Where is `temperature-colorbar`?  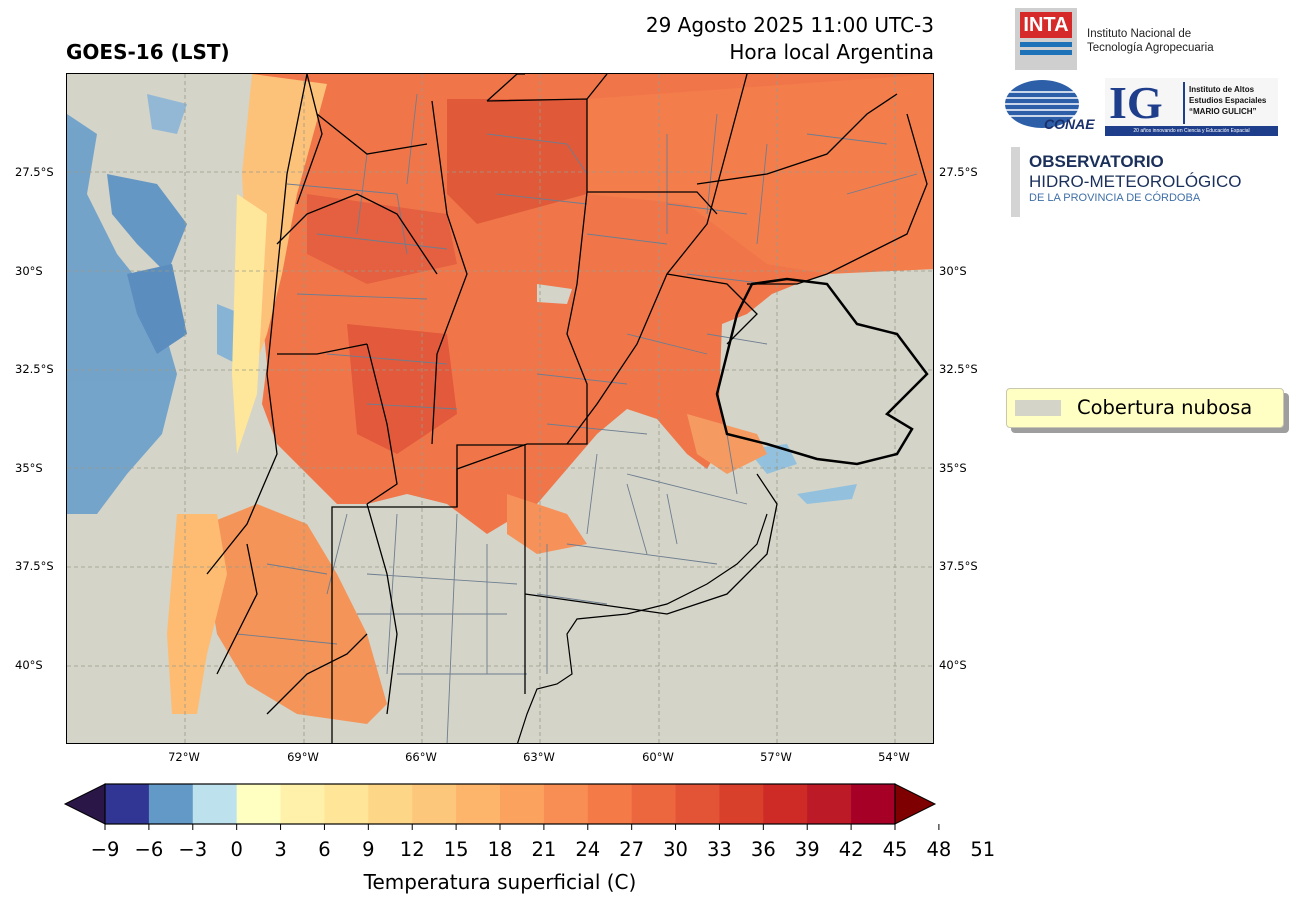 temperature-colorbar is located at coordinates (501, 806).